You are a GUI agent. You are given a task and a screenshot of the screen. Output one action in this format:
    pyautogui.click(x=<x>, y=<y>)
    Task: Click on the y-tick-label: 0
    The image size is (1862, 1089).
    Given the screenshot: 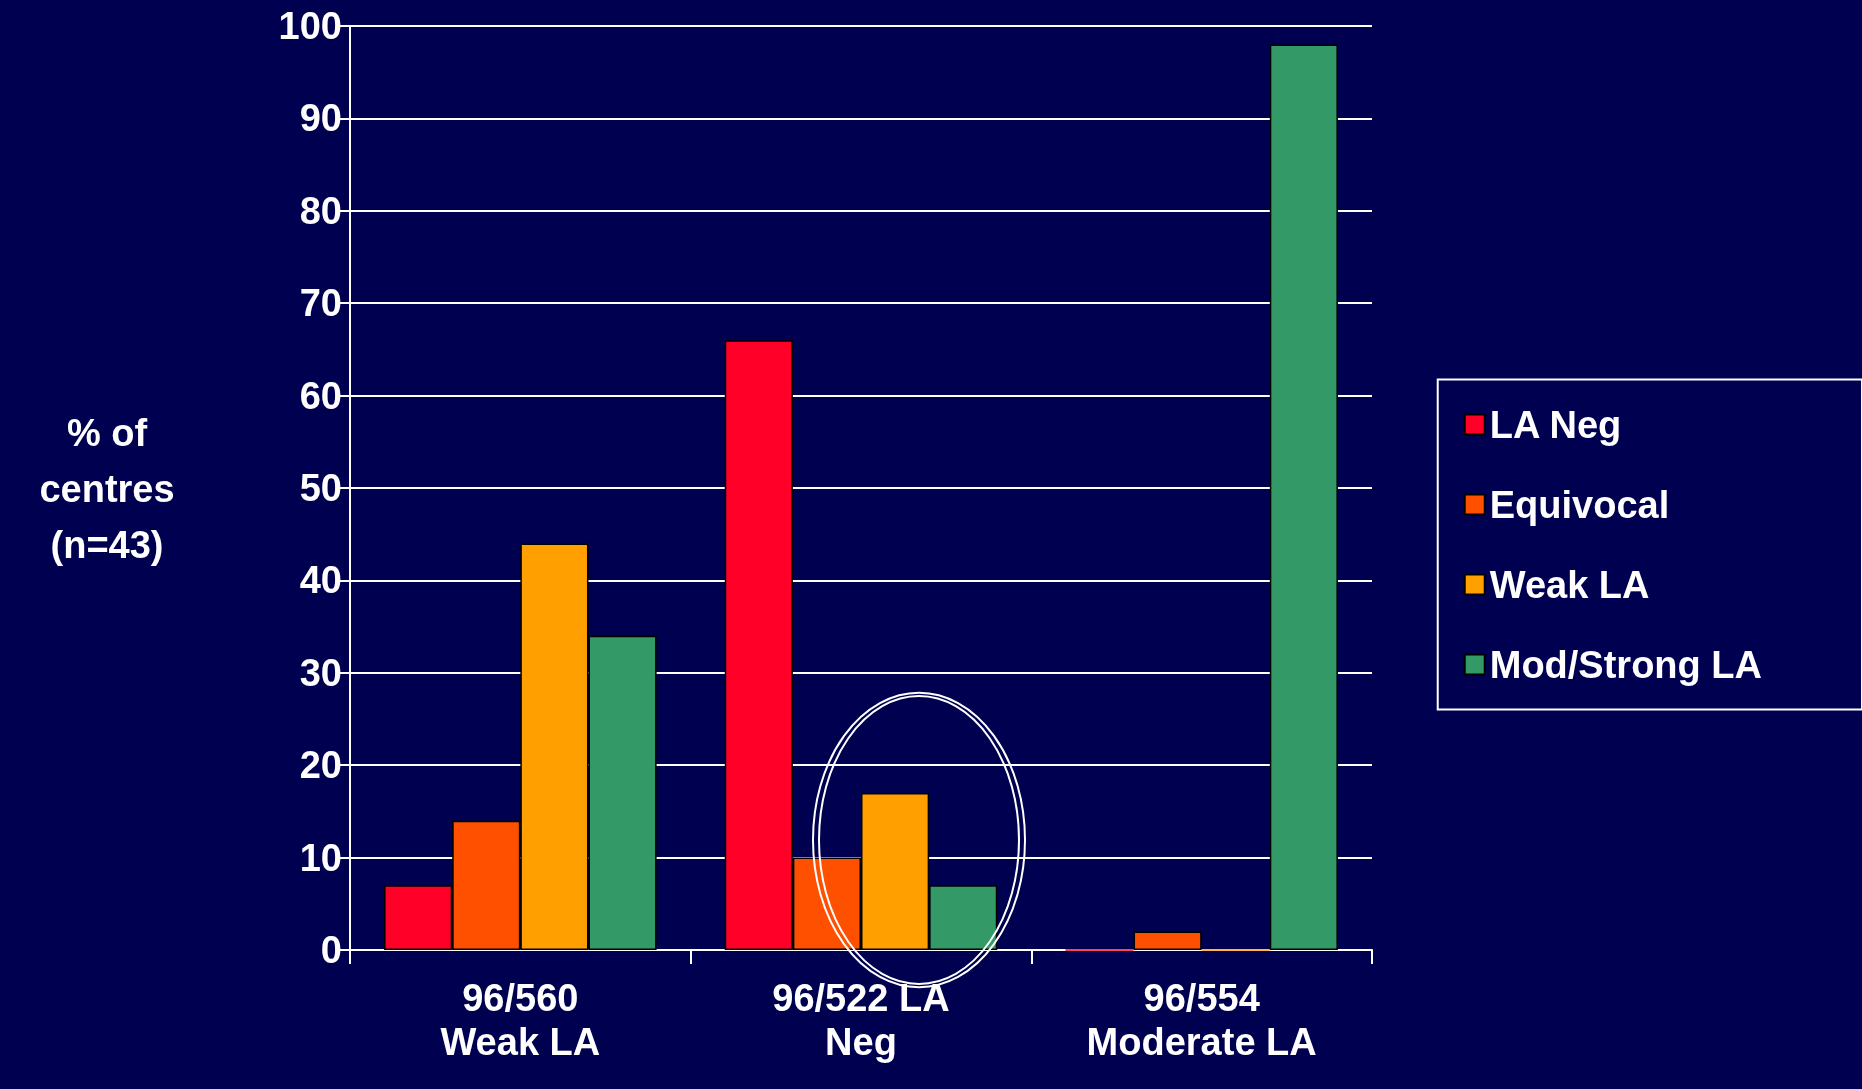 What is the action you would take?
    pyautogui.click(x=331, y=950)
    